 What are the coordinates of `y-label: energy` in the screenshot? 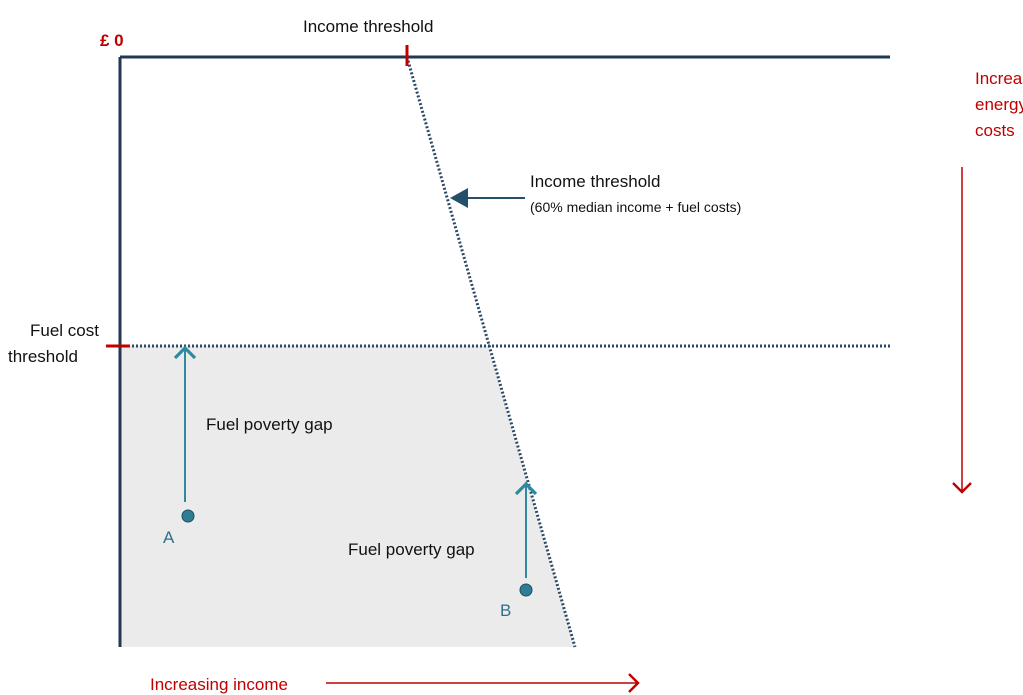 It's located at (999, 104).